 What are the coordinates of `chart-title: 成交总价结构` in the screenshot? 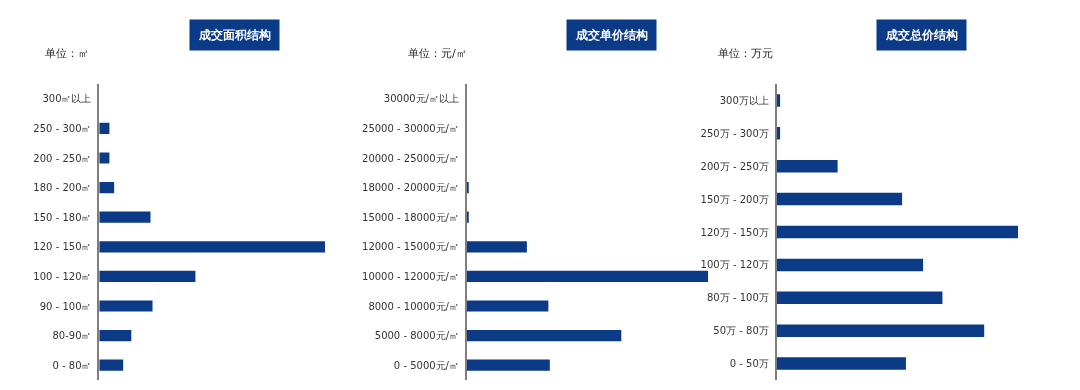 It's located at (921, 35).